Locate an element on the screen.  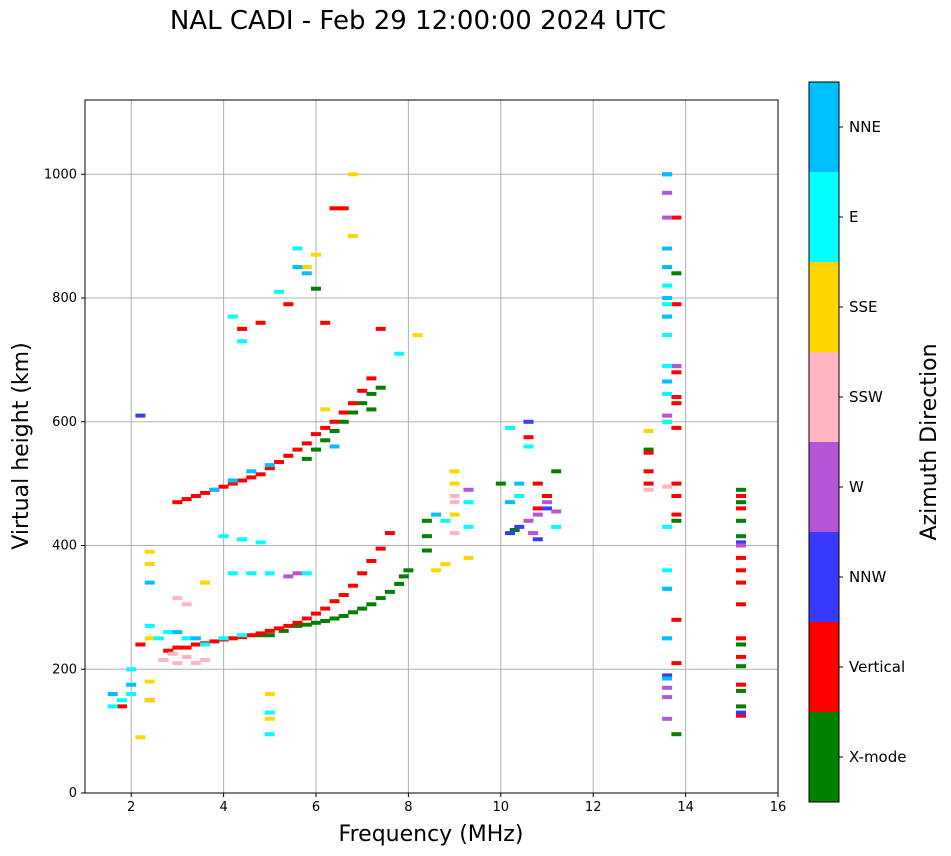
colorbar-frame is located at coordinates (824, 442).